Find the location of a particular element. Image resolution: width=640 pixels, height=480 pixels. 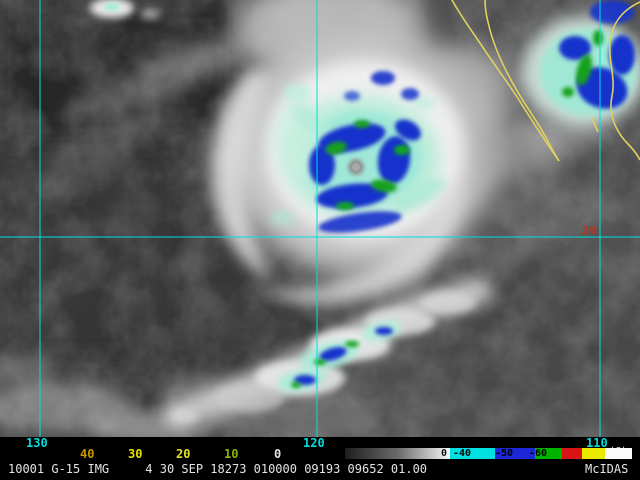

coastline-island is located at coordinates (595, 125).